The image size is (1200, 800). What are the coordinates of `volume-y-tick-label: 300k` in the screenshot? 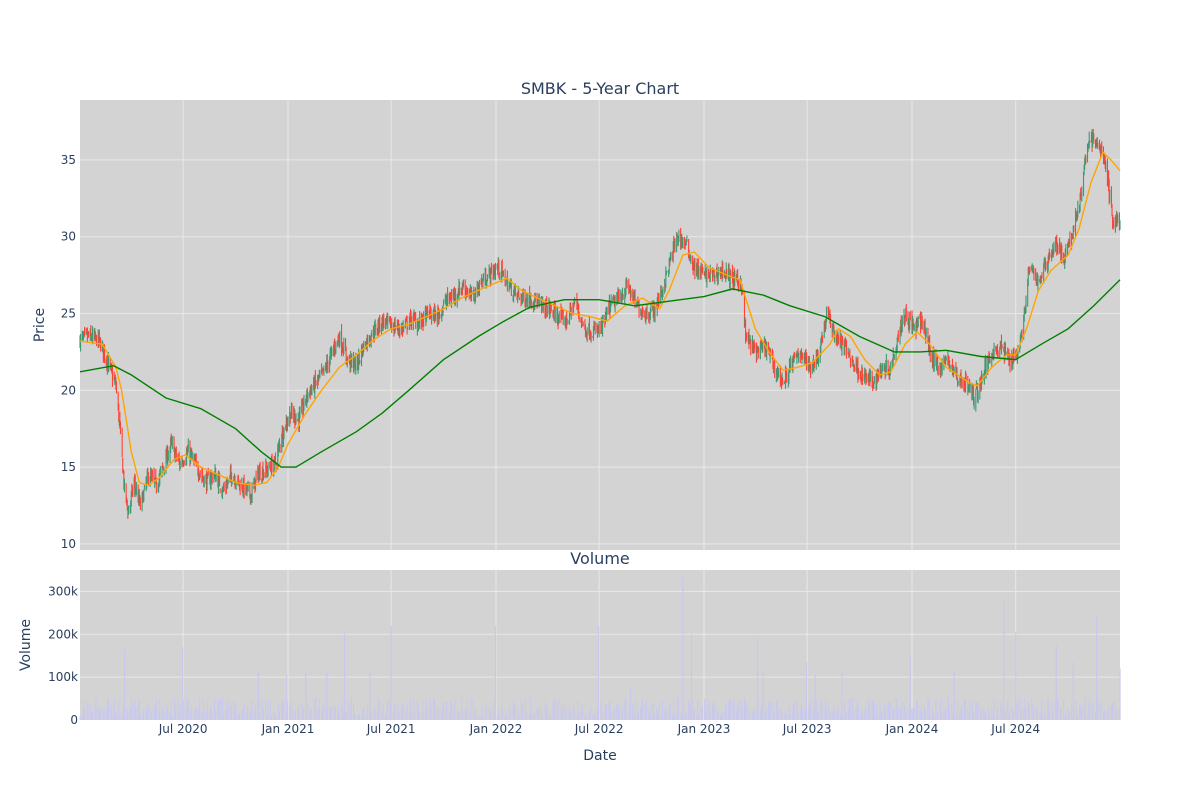 It's located at (63, 591).